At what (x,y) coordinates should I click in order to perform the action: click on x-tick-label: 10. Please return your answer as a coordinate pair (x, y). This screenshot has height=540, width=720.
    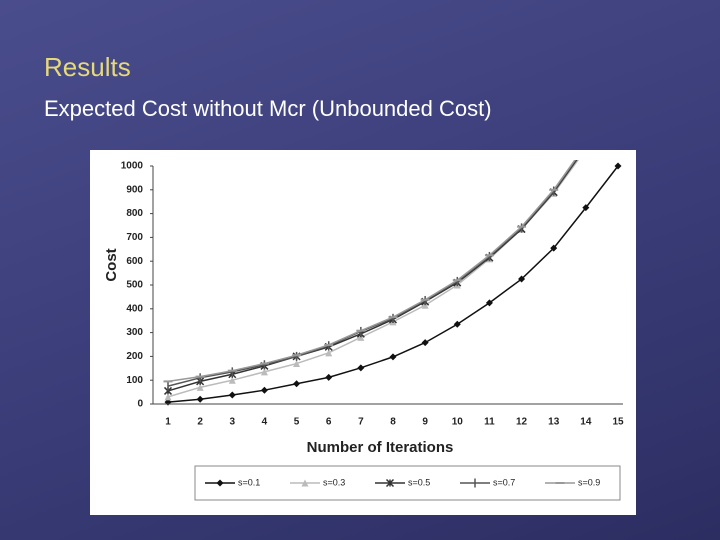
    Looking at the image, I should click on (458, 422).